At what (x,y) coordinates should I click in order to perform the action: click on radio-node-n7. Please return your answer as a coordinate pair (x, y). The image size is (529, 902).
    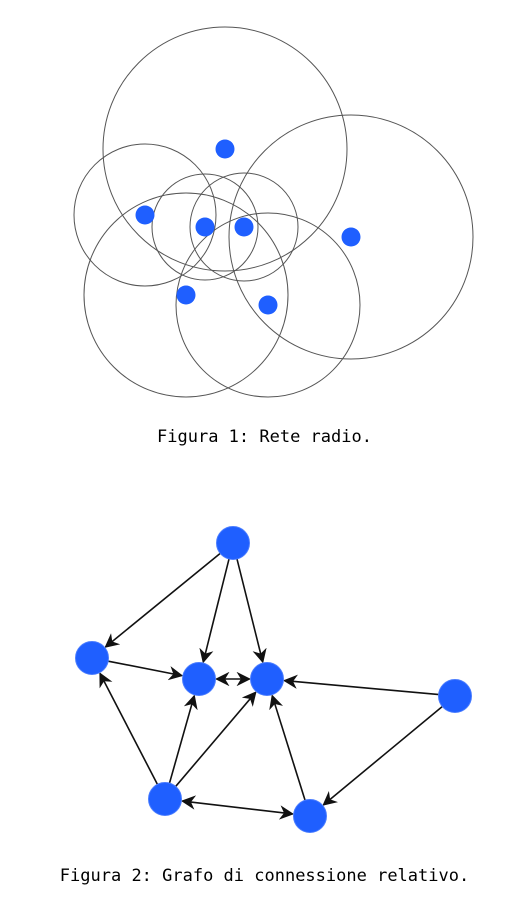
    Looking at the image, I should click on (268, 305).